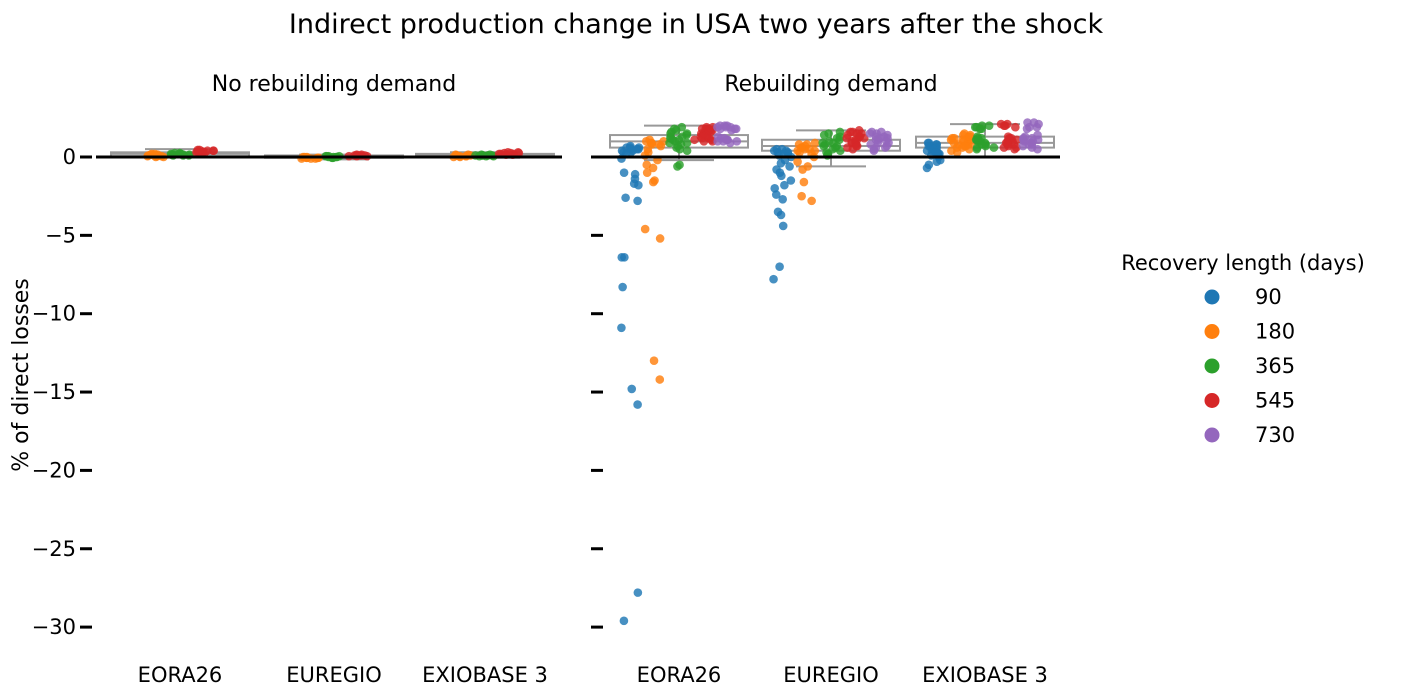 The image size is (1409, 697). Describe the element at coordinates (1275, 332) in the screenshot. I see `legend-label: 180` at that location.